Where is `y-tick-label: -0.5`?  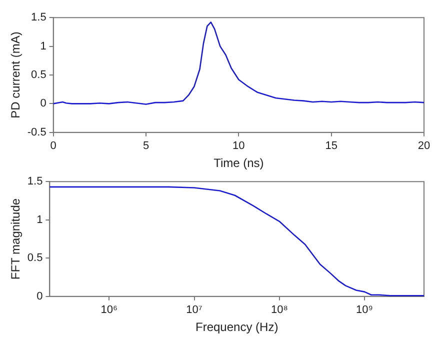
y-tick-label: -0.5 is located at coordinates (36, 132).